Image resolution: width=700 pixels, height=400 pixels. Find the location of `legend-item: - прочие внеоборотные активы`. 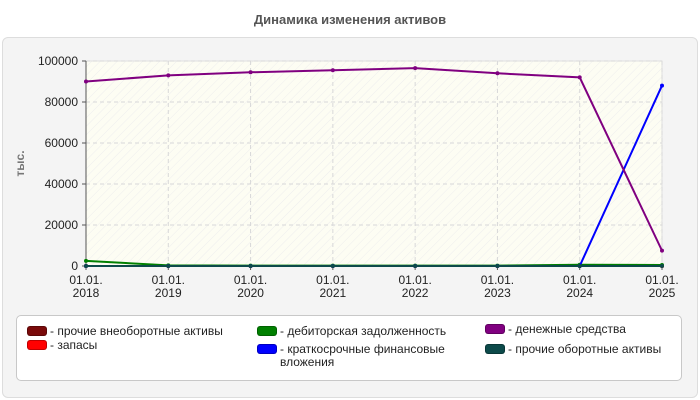

legend-item: - прочие внеоборотные активы is located at coordinates (125, 331).